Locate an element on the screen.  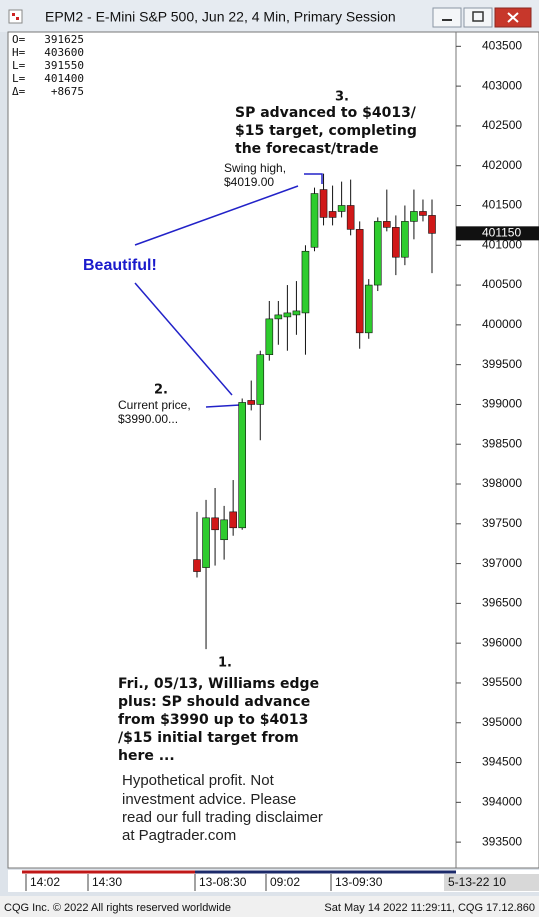
annotation: the forecast/trade is located at coordinates (307, 149).